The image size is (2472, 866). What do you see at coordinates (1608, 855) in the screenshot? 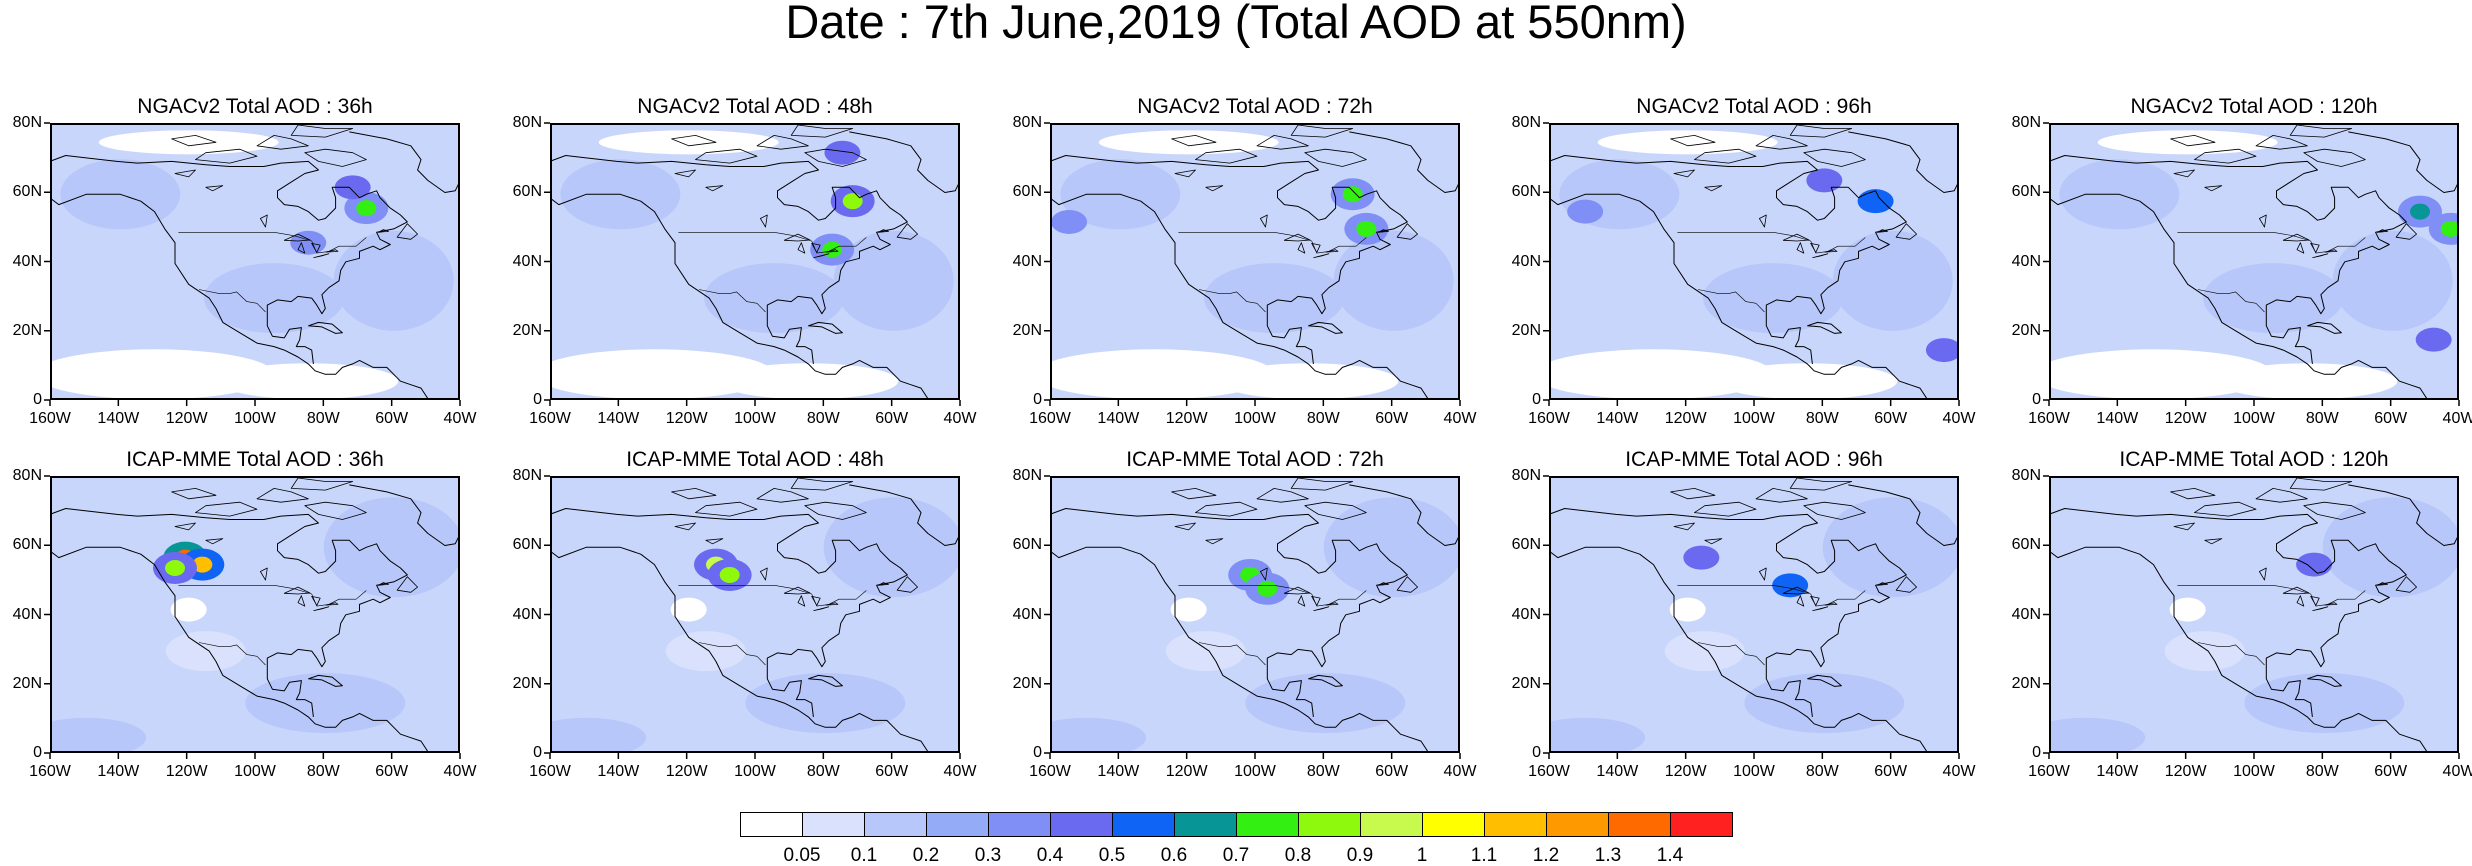
I see `colorbar-label: 1.3` at bounding box center [1608, 855].